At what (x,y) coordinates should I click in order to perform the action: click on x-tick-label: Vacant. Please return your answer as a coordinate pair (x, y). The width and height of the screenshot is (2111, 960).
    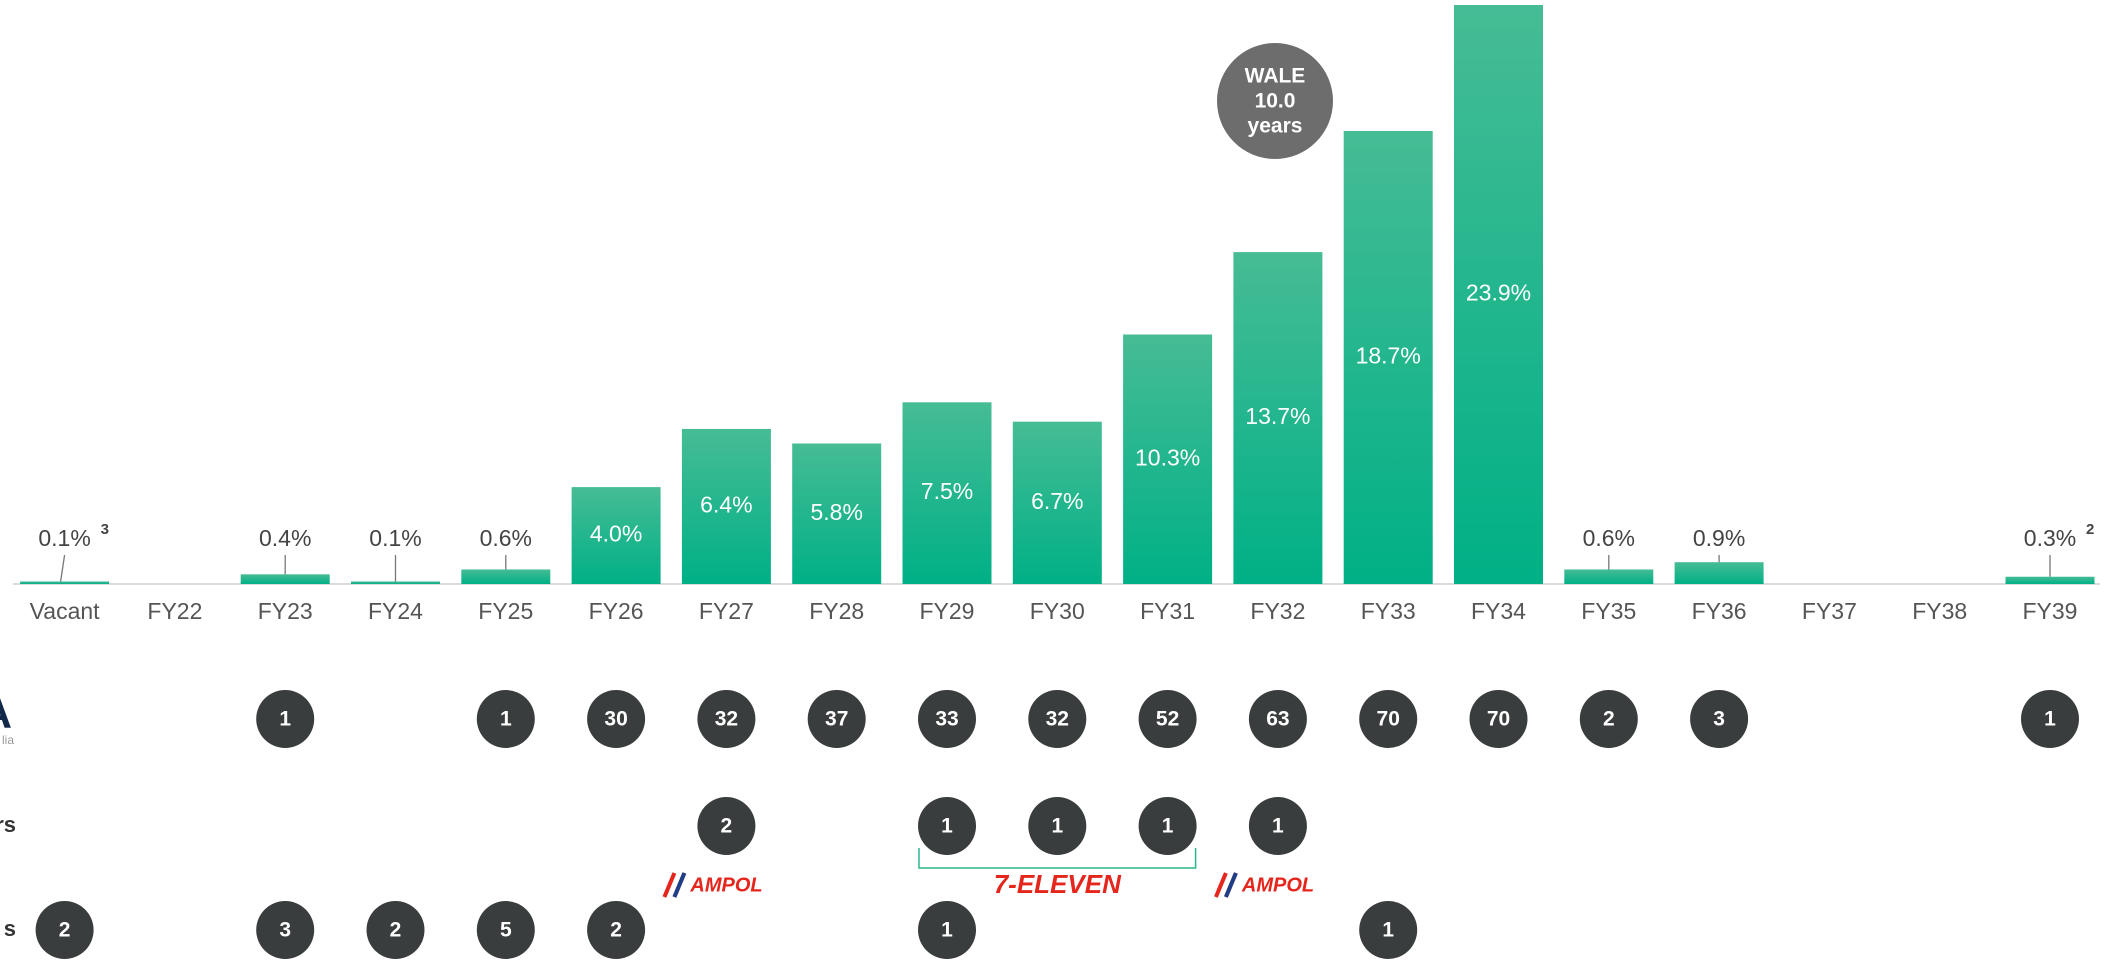
    Looking at the image, I should click on (65, 611).